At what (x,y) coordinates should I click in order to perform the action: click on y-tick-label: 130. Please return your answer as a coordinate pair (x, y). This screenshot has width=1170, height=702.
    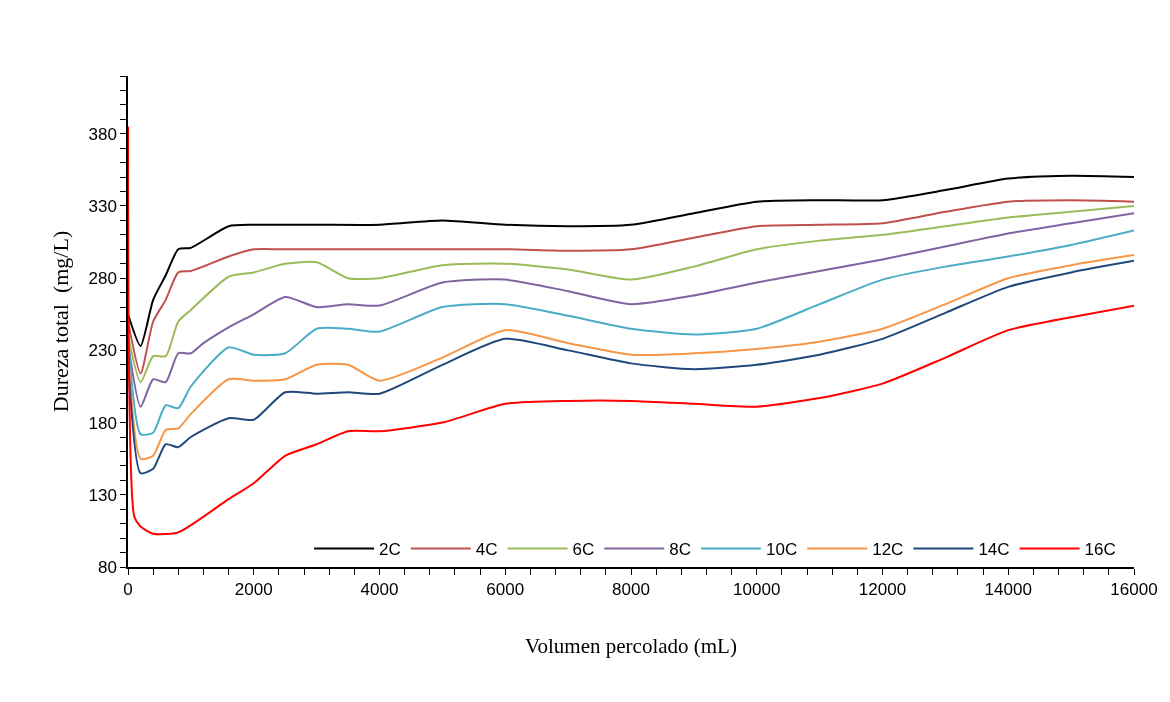
    Looking at the image, I should click on (102, 495).